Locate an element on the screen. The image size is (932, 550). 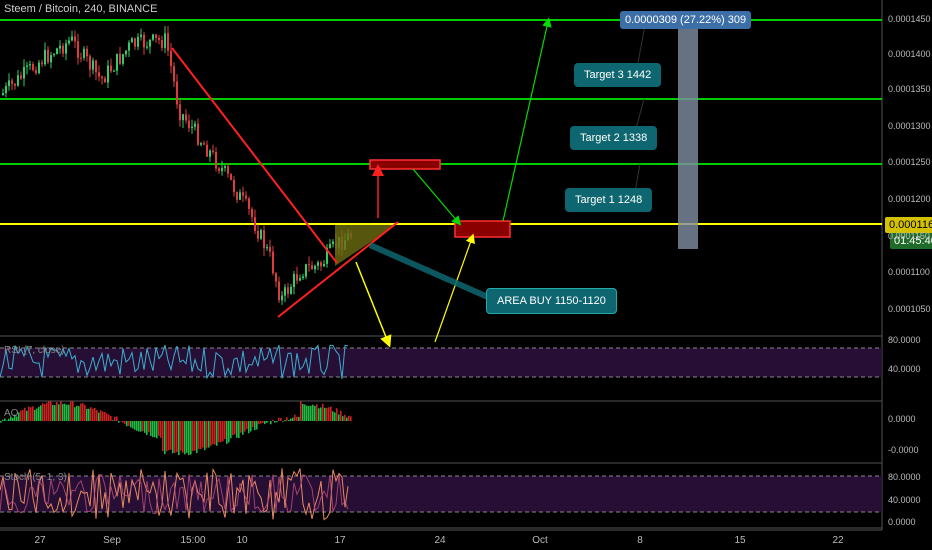
price-badge: 0.0001169 is located at coordinates (908, 225).